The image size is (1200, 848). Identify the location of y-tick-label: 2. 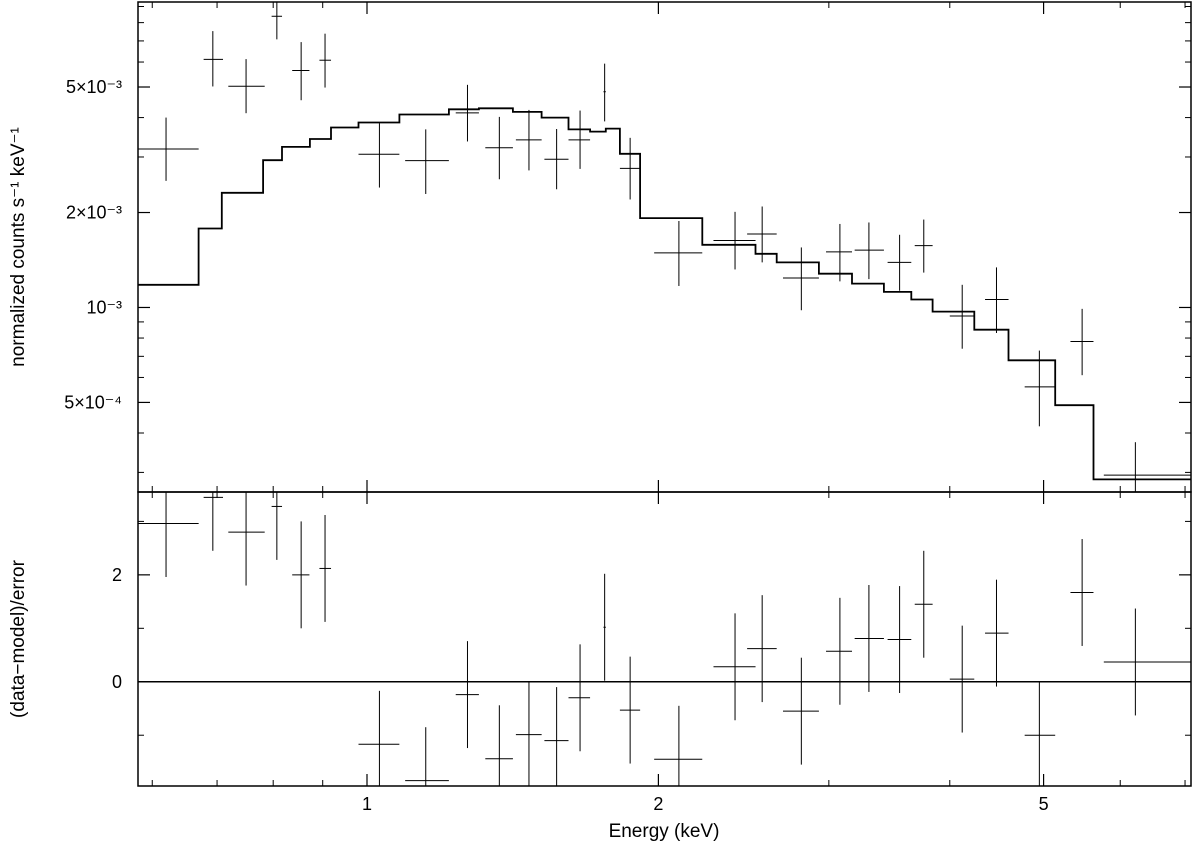
(117, 575).